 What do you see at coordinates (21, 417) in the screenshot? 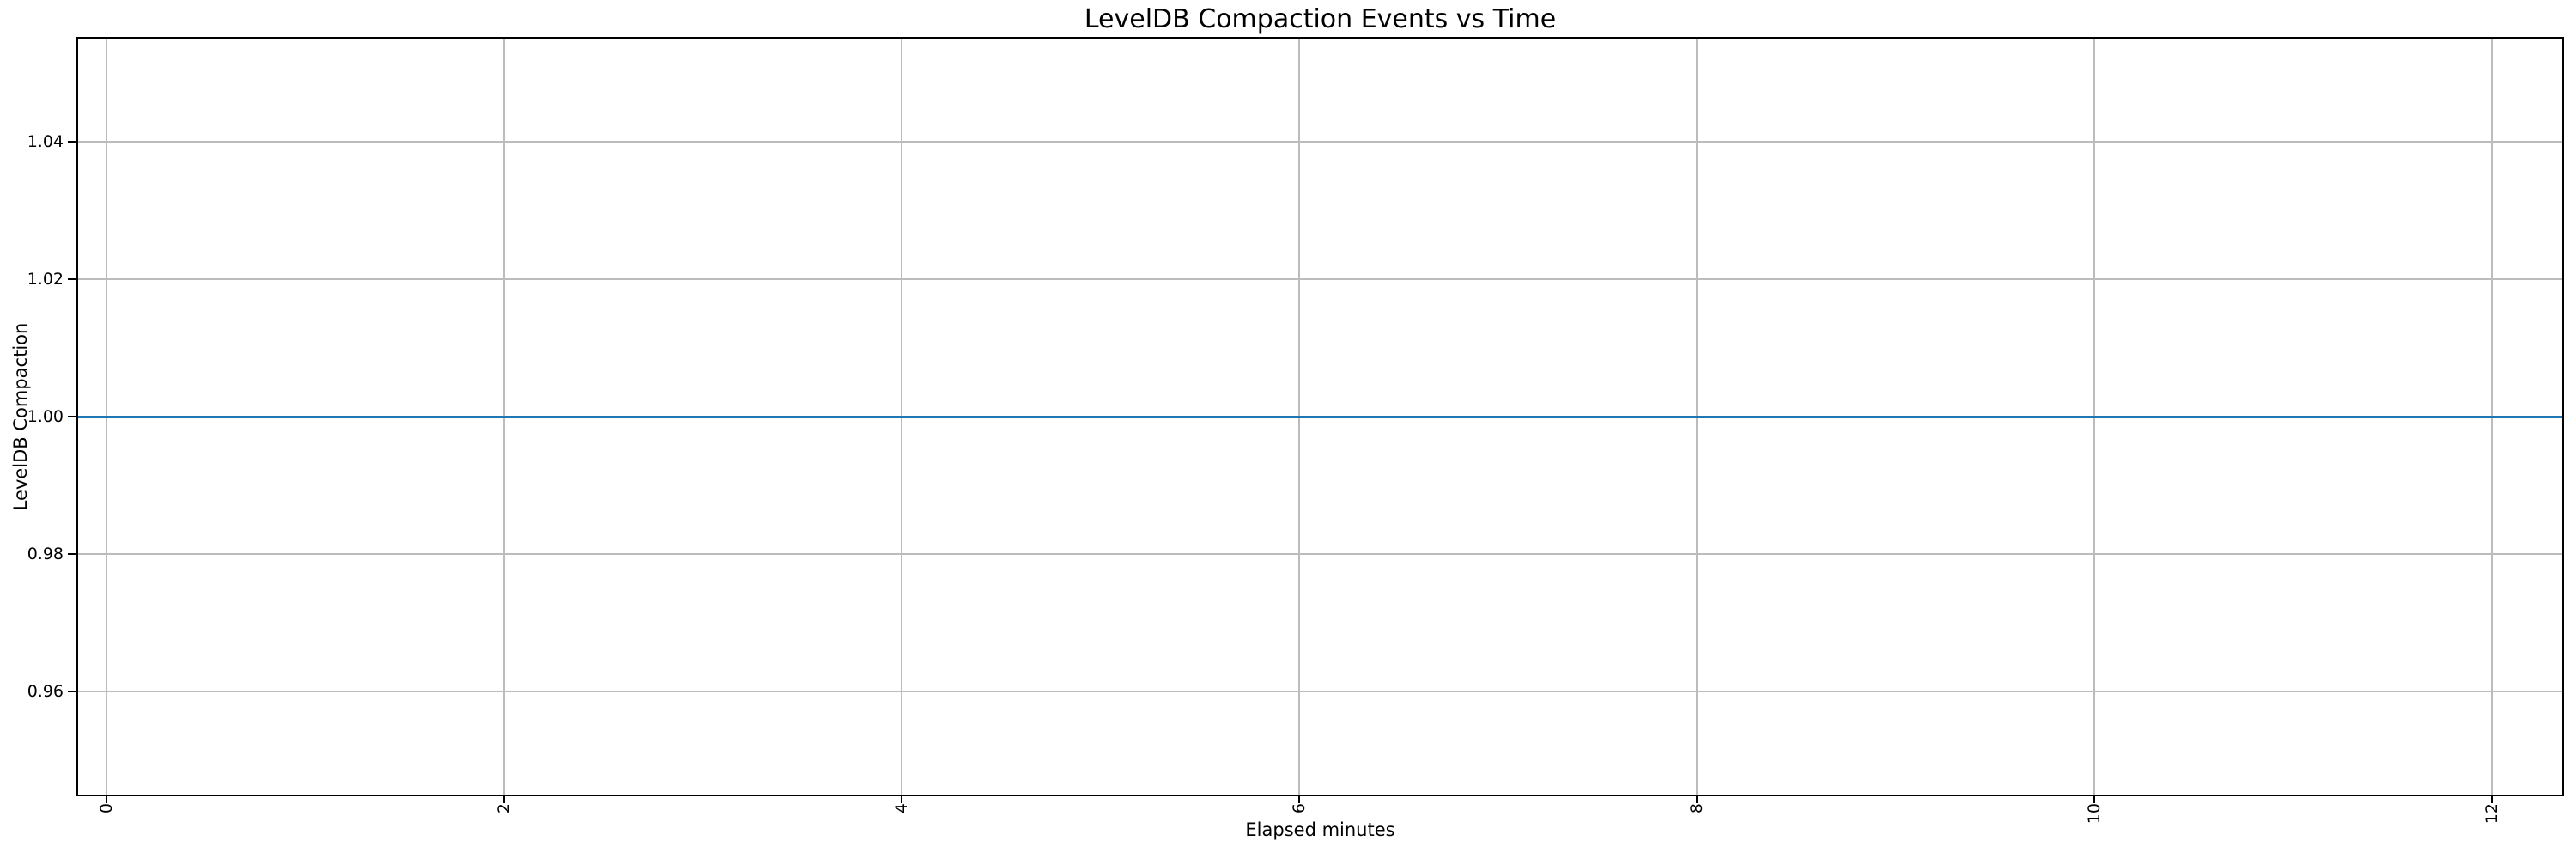
I see `y-axis-label: LevelDB Compaction` at bounding box center [21, 417].